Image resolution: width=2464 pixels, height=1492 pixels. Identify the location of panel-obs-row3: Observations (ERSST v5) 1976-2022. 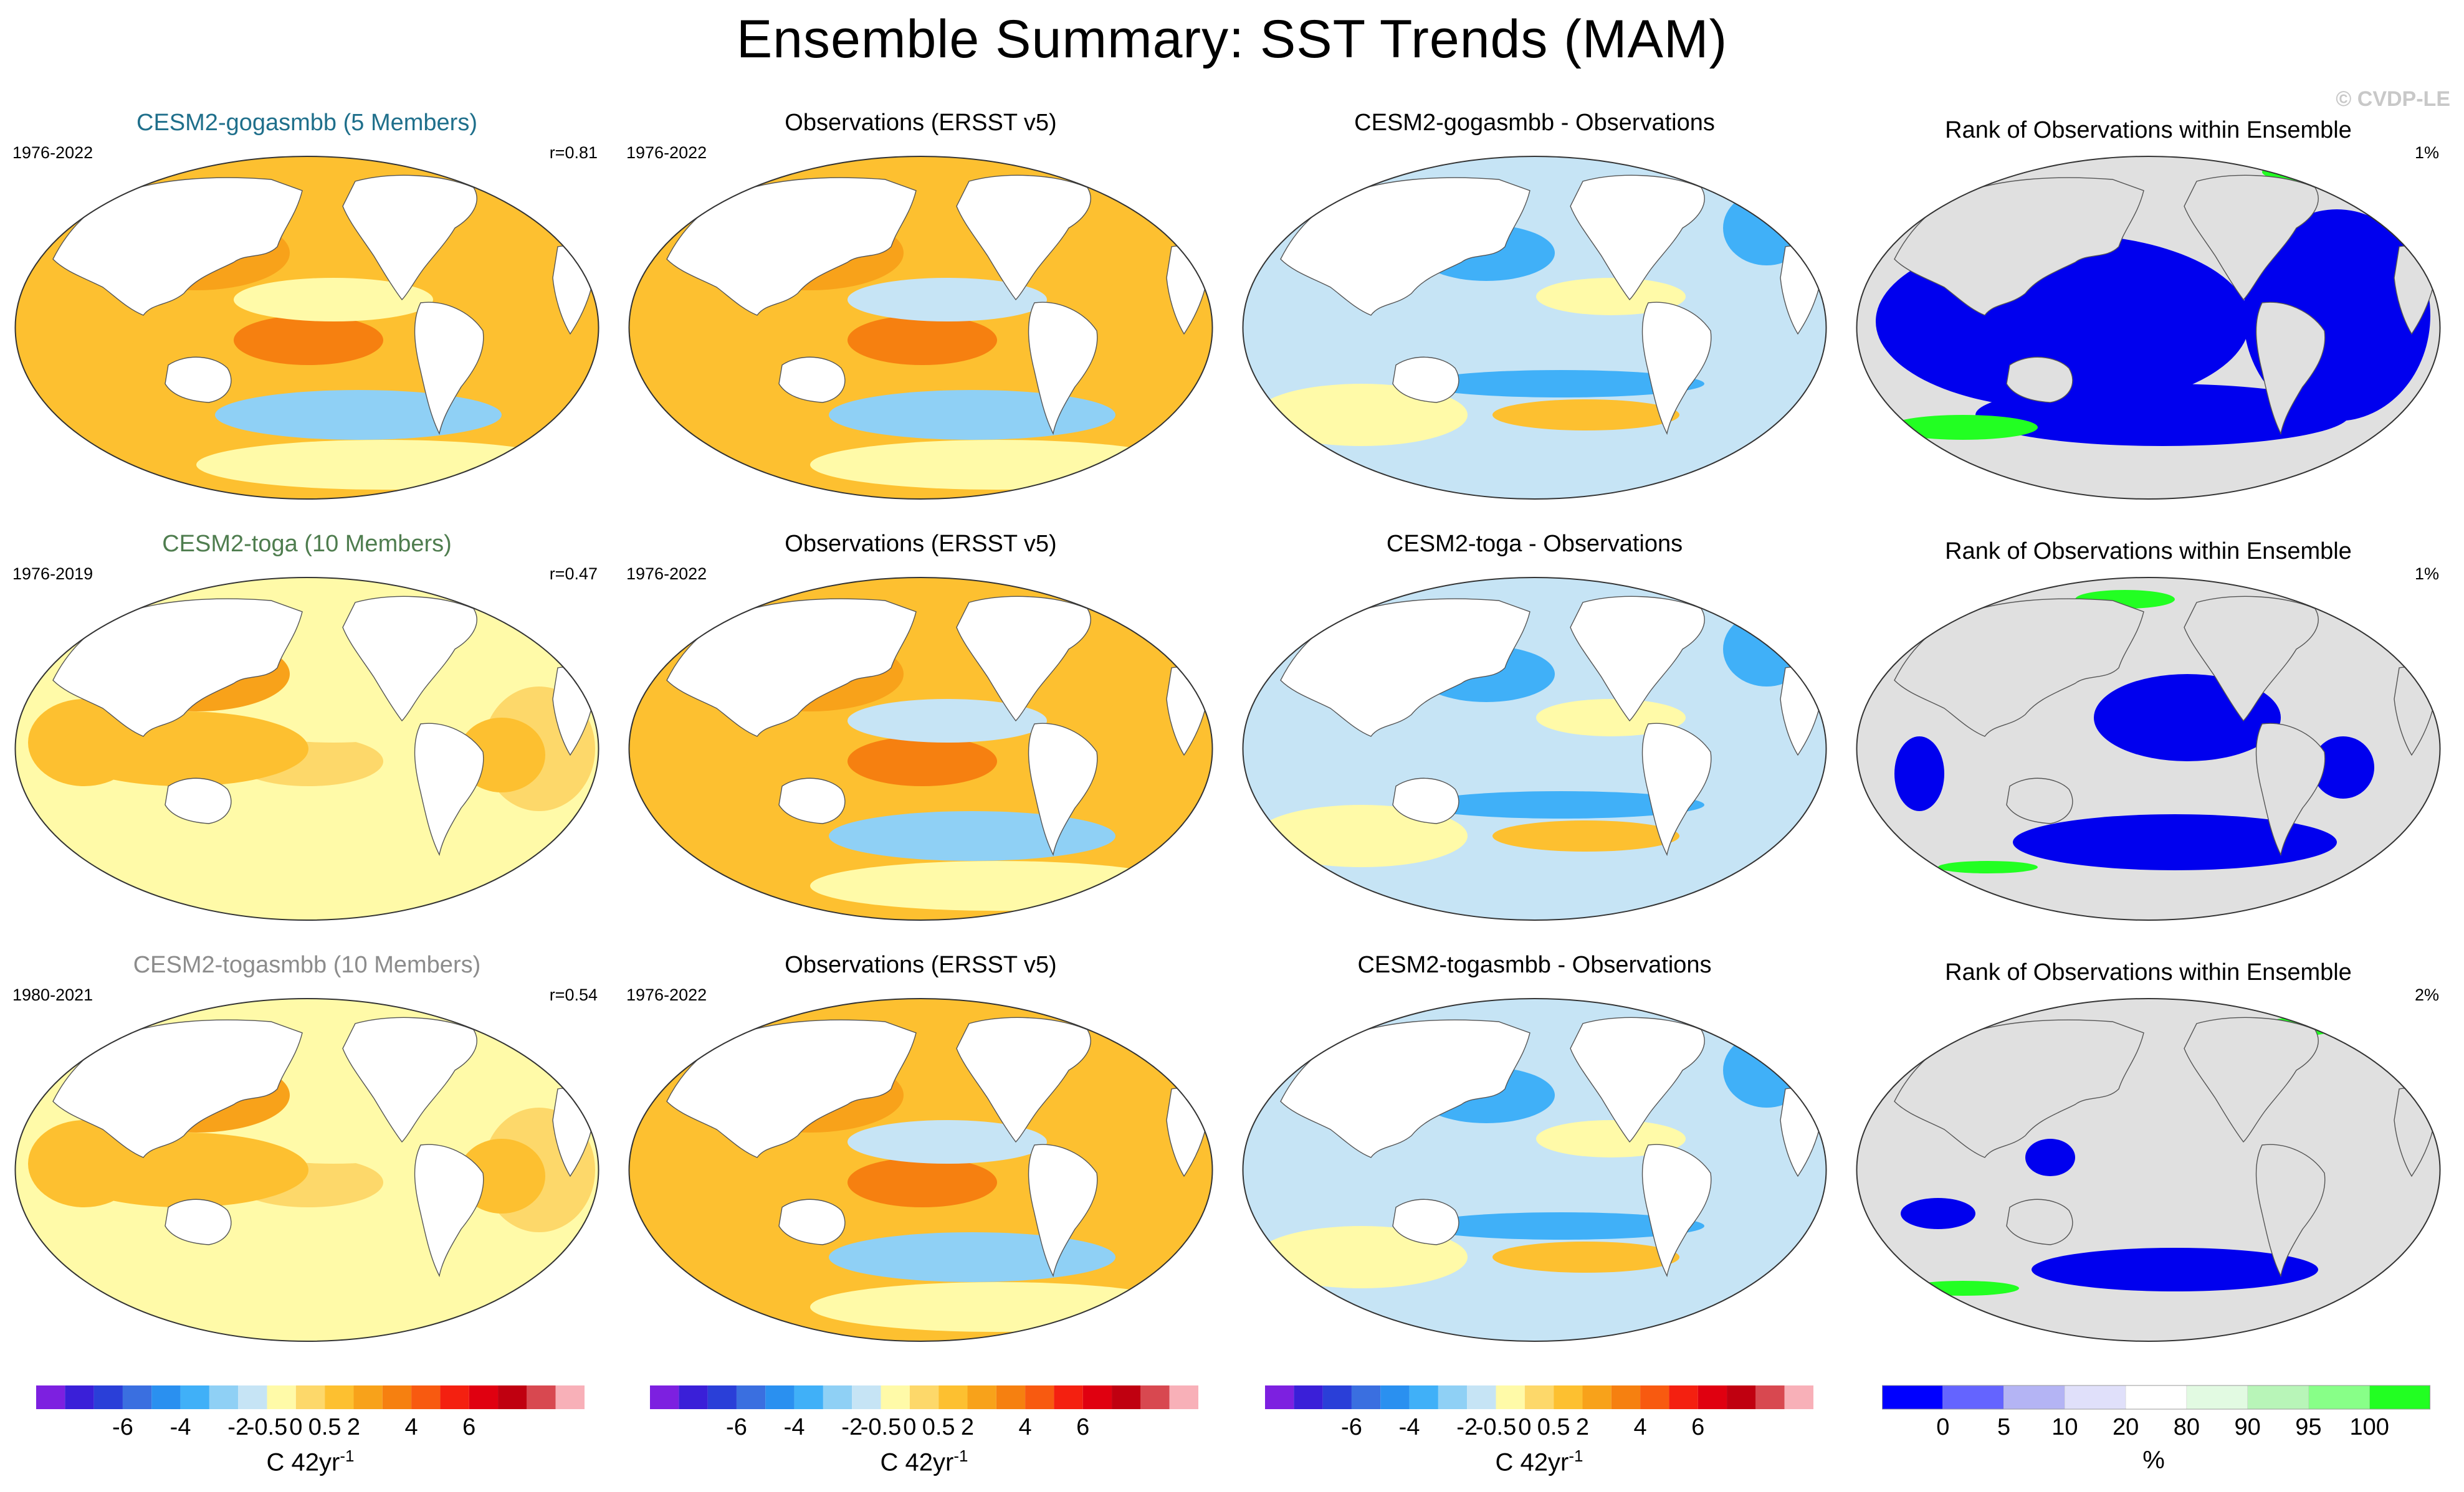
(921, 1164).